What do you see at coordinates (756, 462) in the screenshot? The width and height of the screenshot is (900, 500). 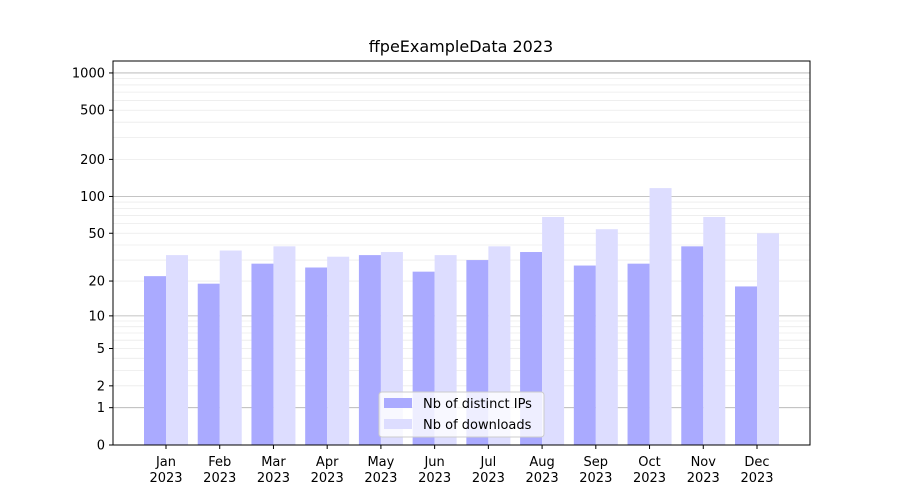 I see `x-tick-label: Dec` at bounding box center [756, 462].